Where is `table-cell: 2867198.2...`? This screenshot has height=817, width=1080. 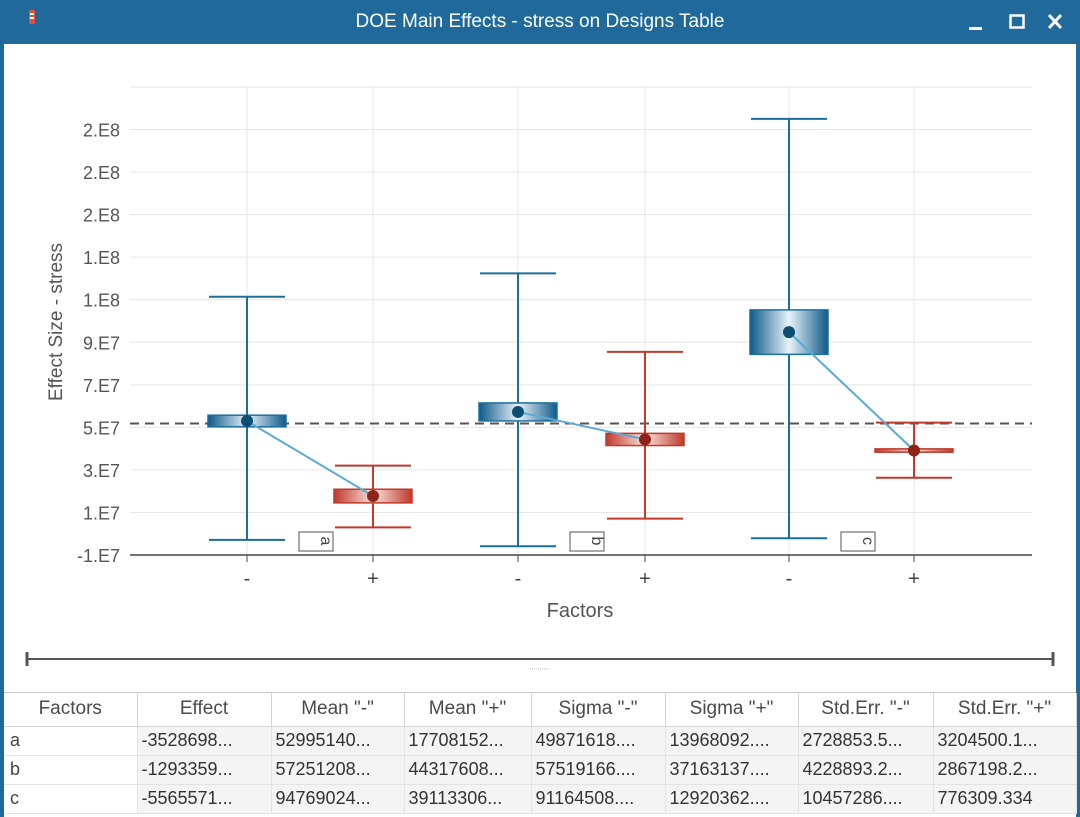 table-cell: 2867198.2... is located at coordinates (1005, 770).